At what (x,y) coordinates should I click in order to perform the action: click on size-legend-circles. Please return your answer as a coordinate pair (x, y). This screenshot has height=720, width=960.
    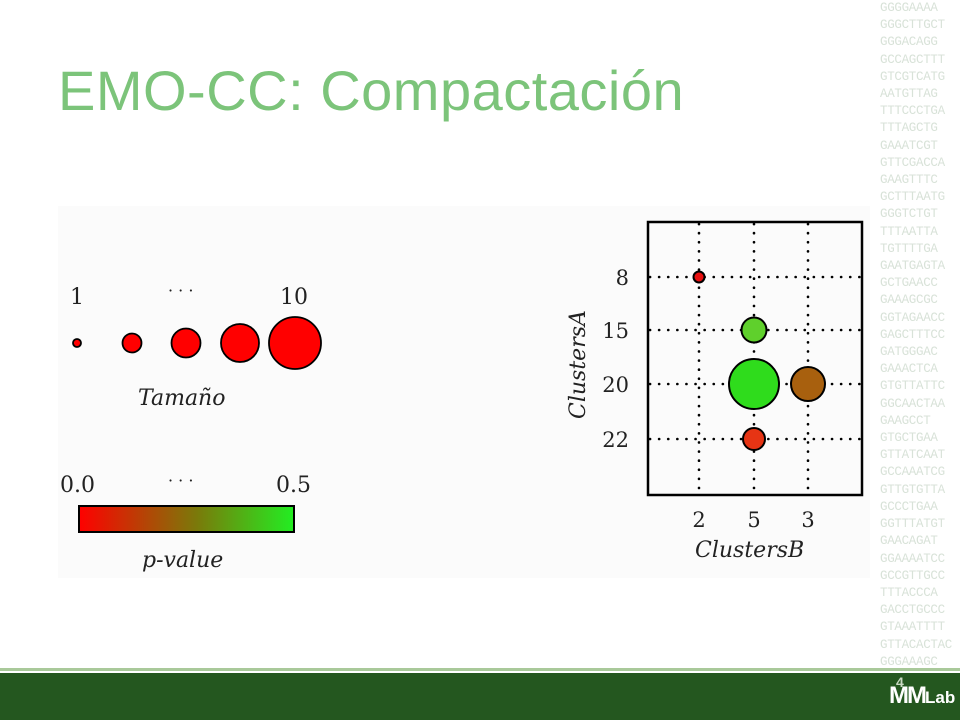
    Looking at the image, I should click on (197, 343).